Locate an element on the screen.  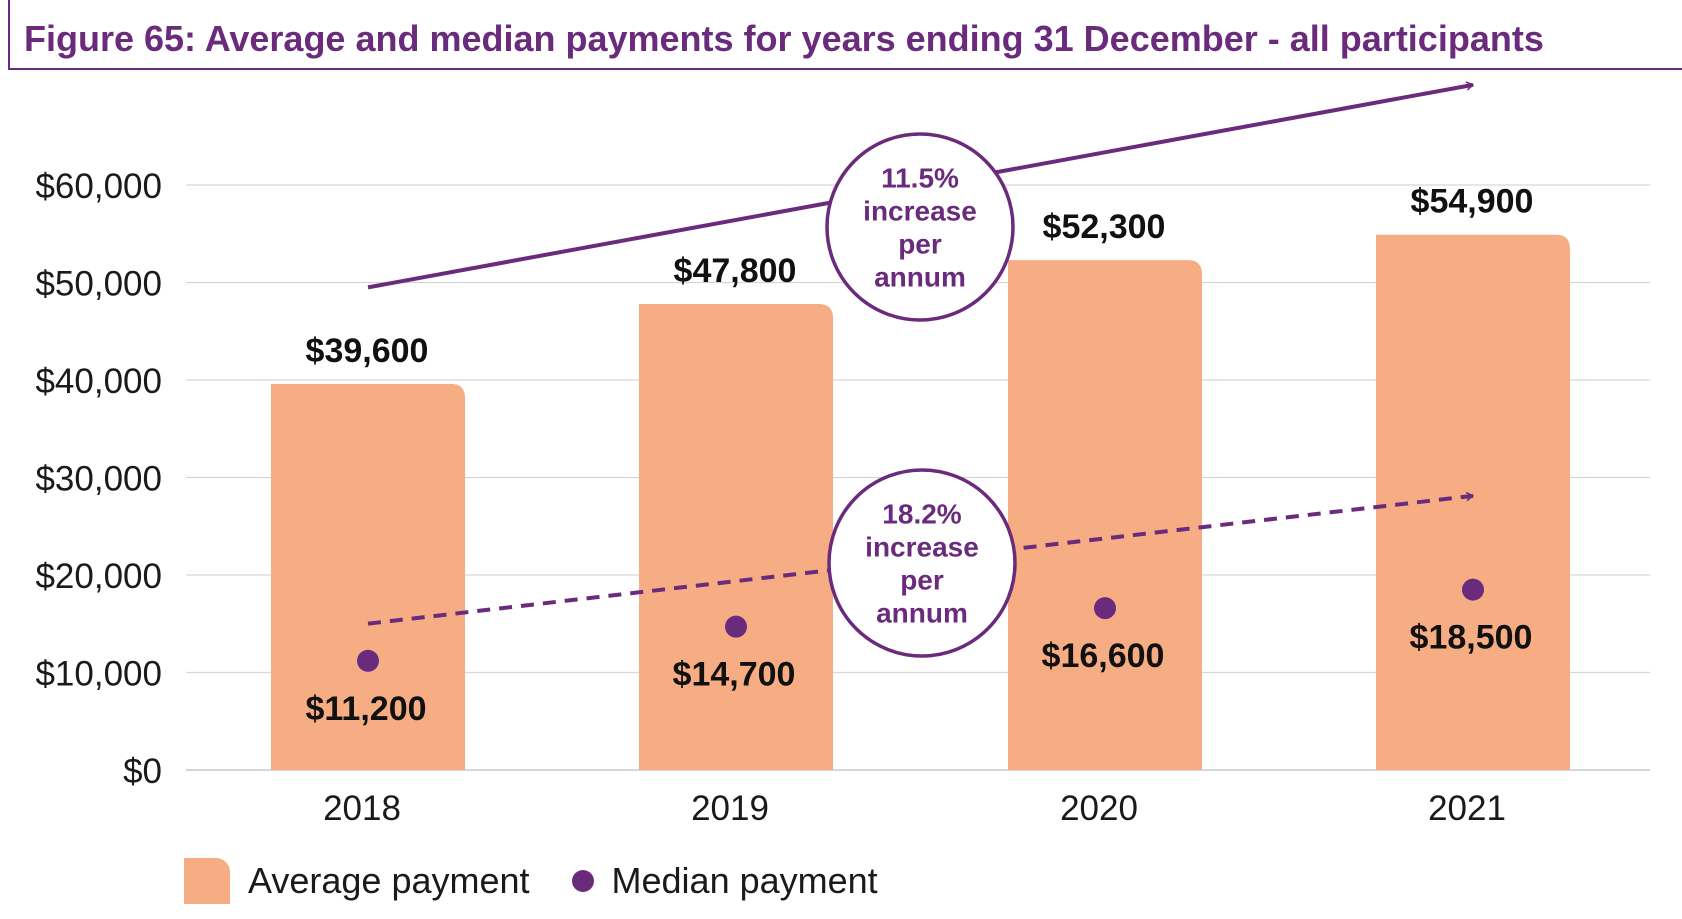
y-tick-label: $40,000 is located at coordinates (98, 381).